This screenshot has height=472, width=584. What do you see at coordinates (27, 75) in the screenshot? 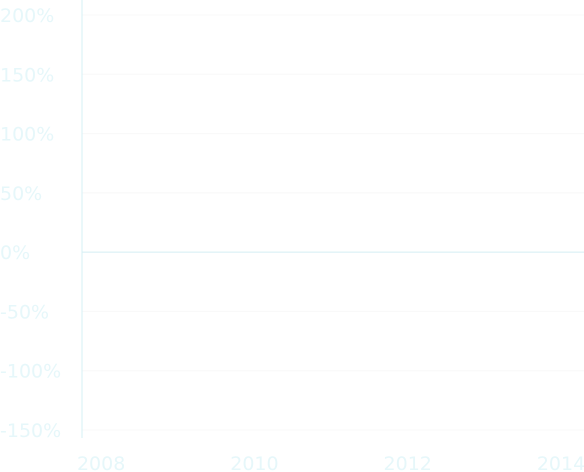
I see `y-tick-label: 150%` at bounding box center [27, 75].